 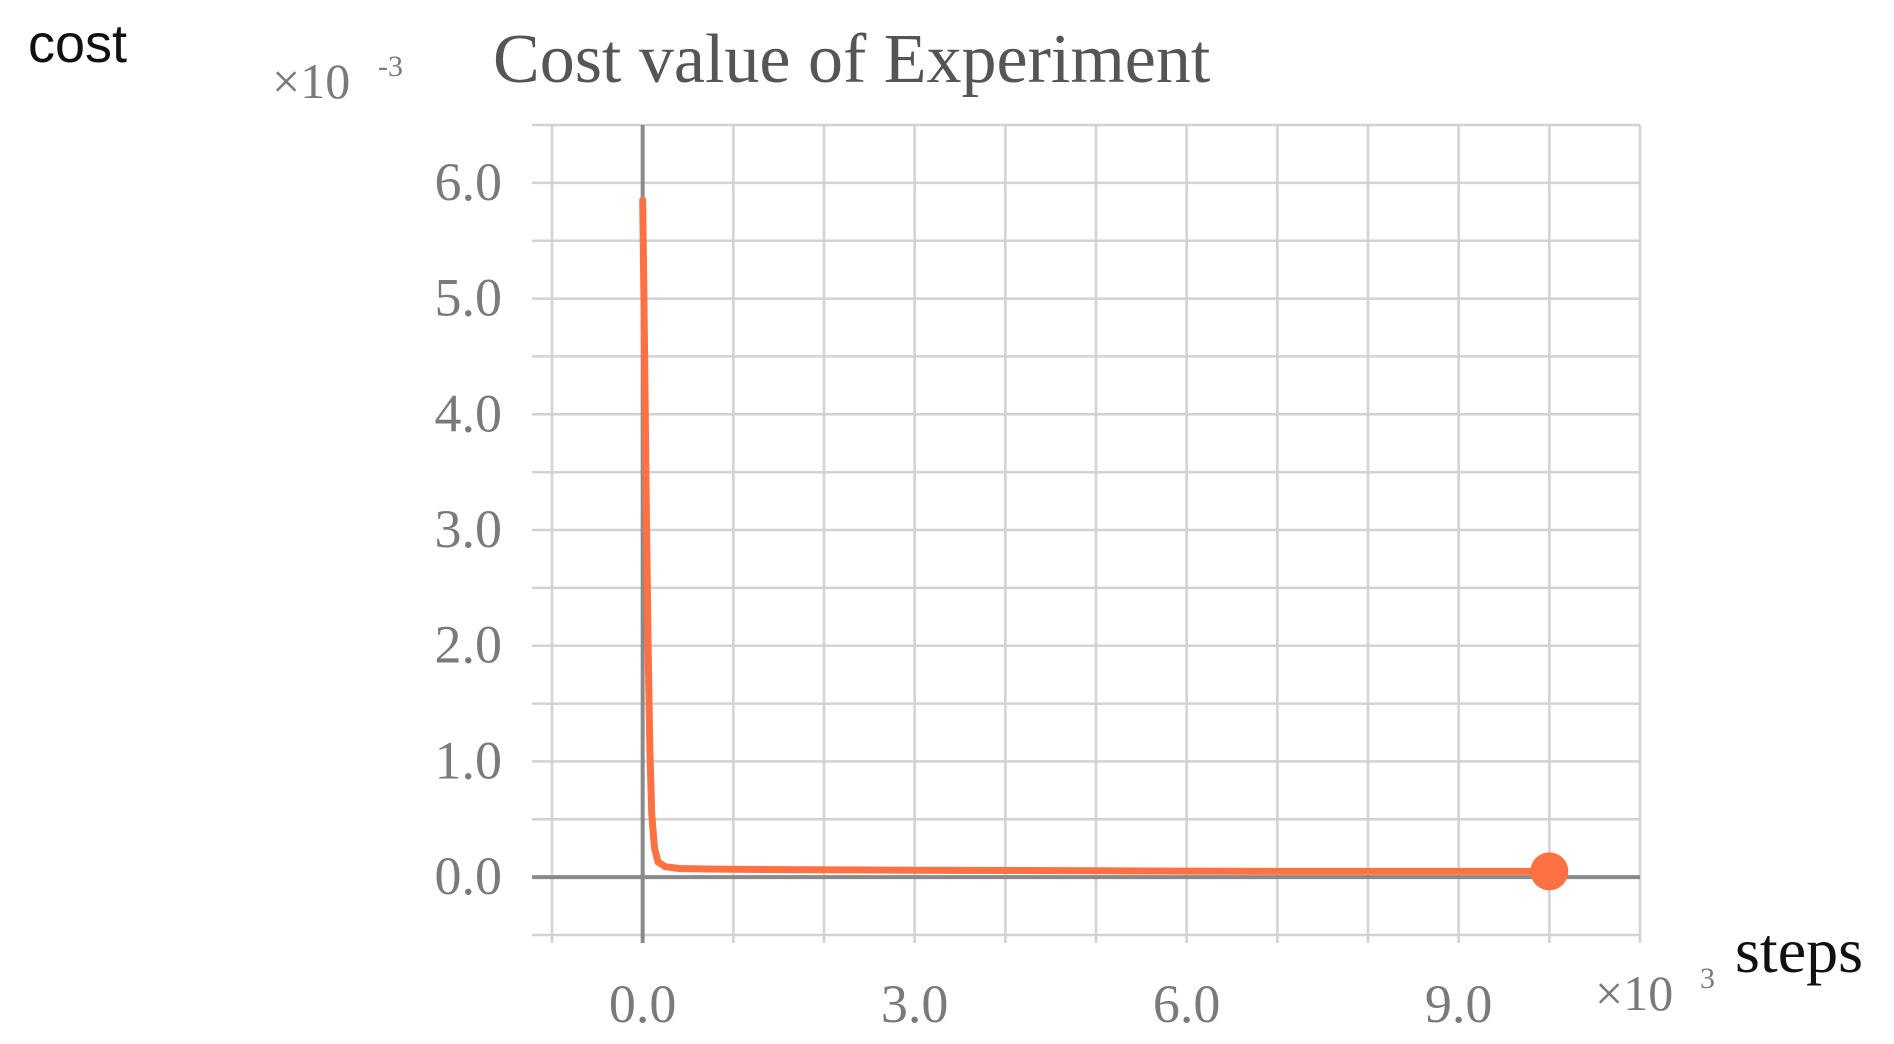 What do you see at coordinates (469, 876) in the screenshot?
I see `y-tick-label: 0.0` at bounding box center [469, 876].